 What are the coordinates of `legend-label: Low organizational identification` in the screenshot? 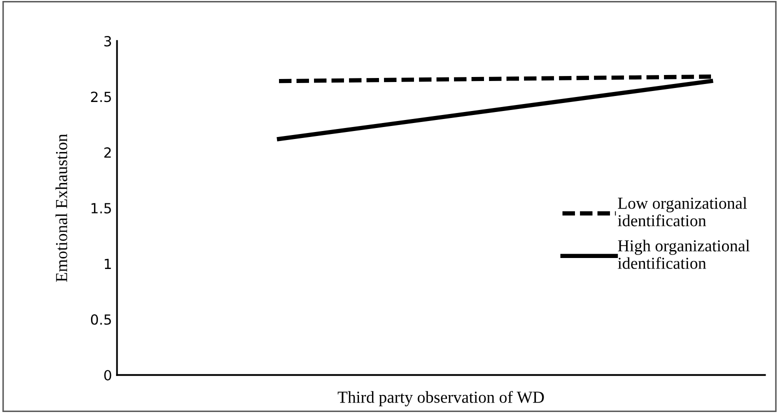 It's located at (682, 211).